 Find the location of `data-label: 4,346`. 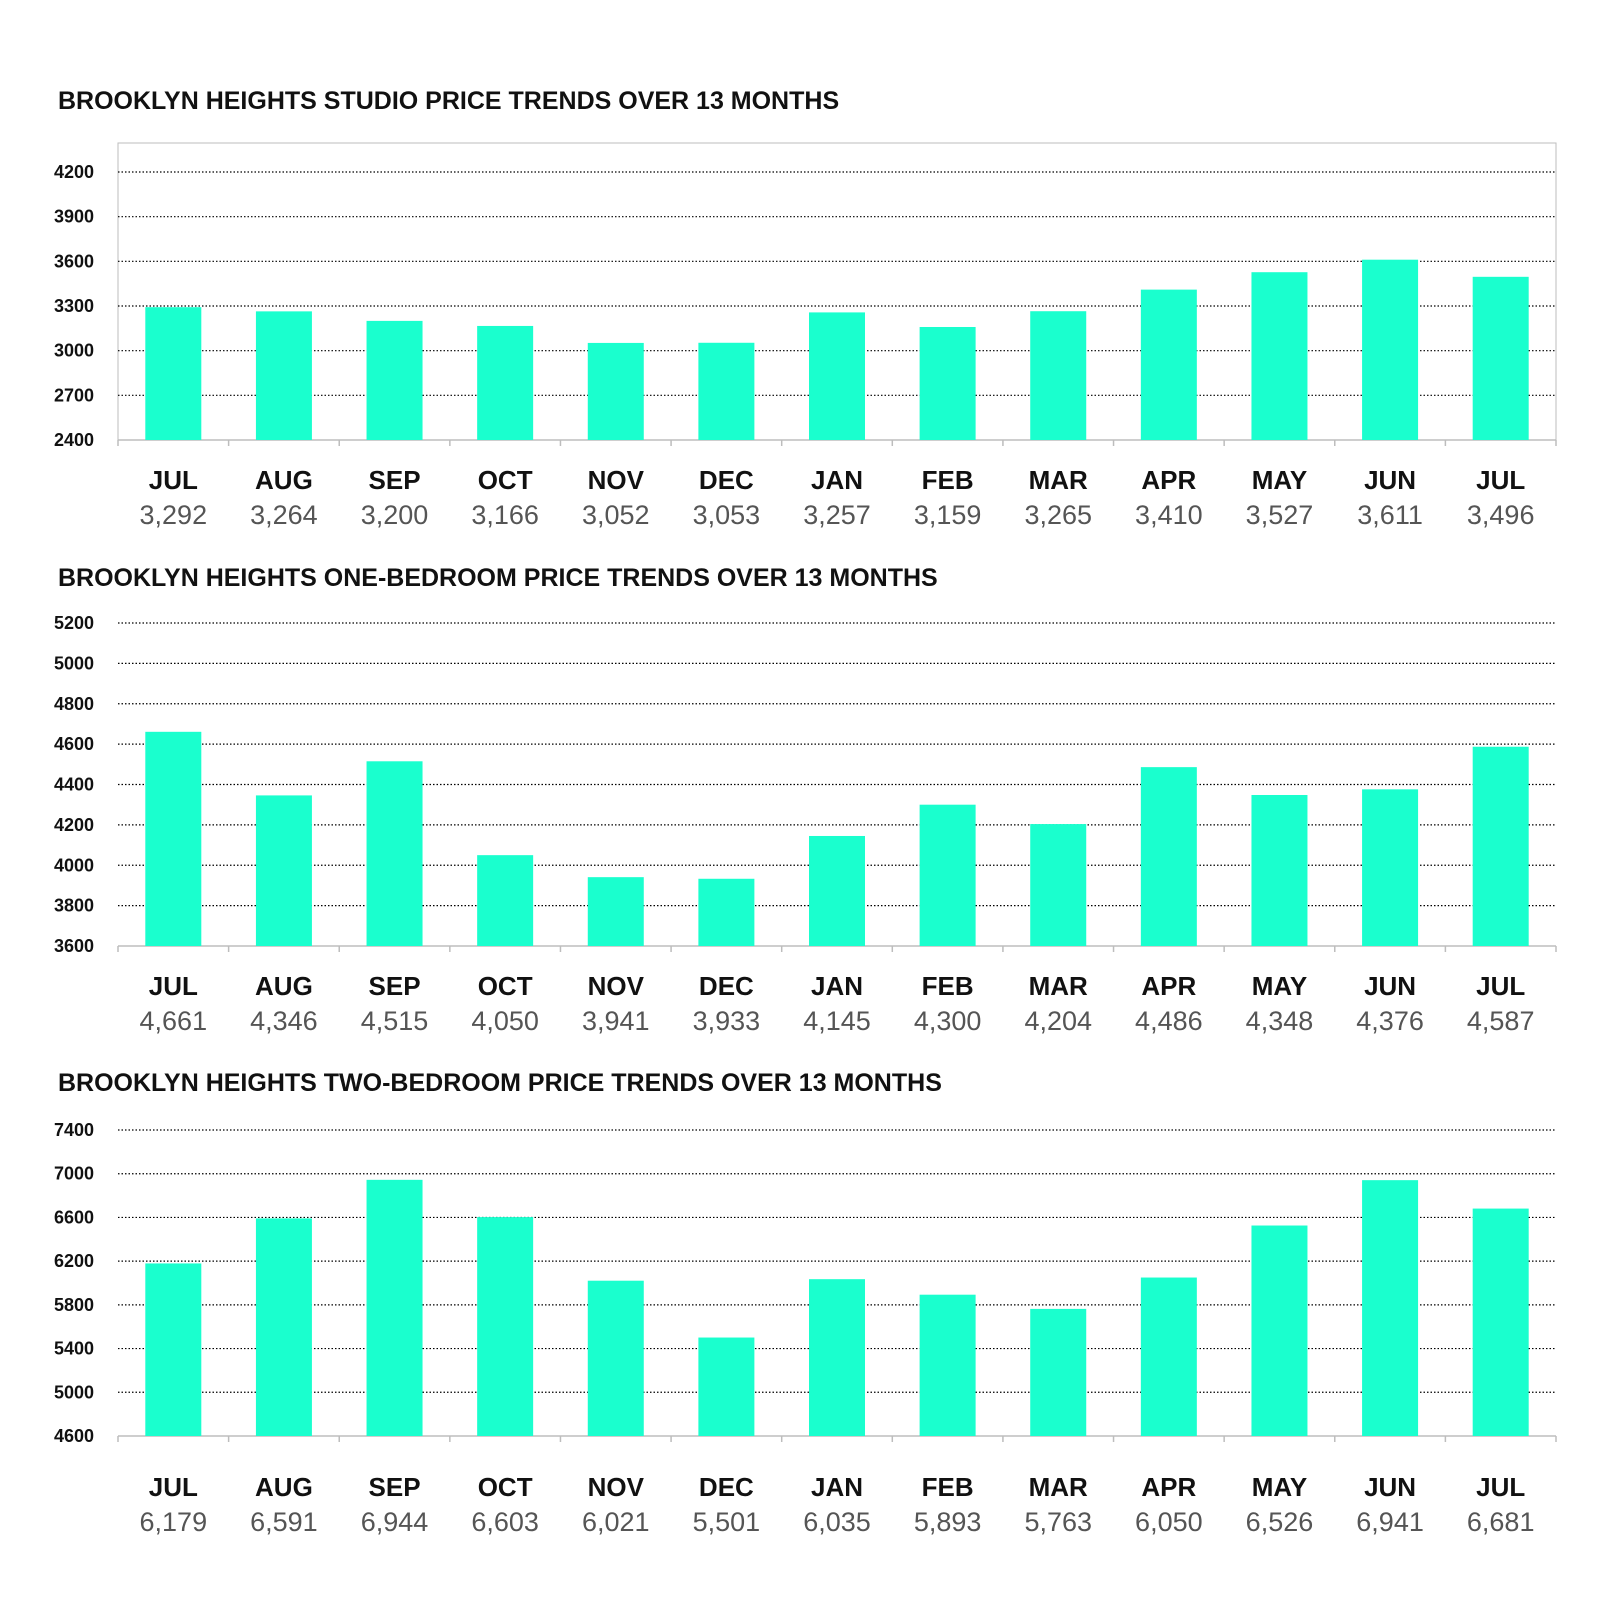

data-label: 4,346 is located at coordinates (284, 1021).